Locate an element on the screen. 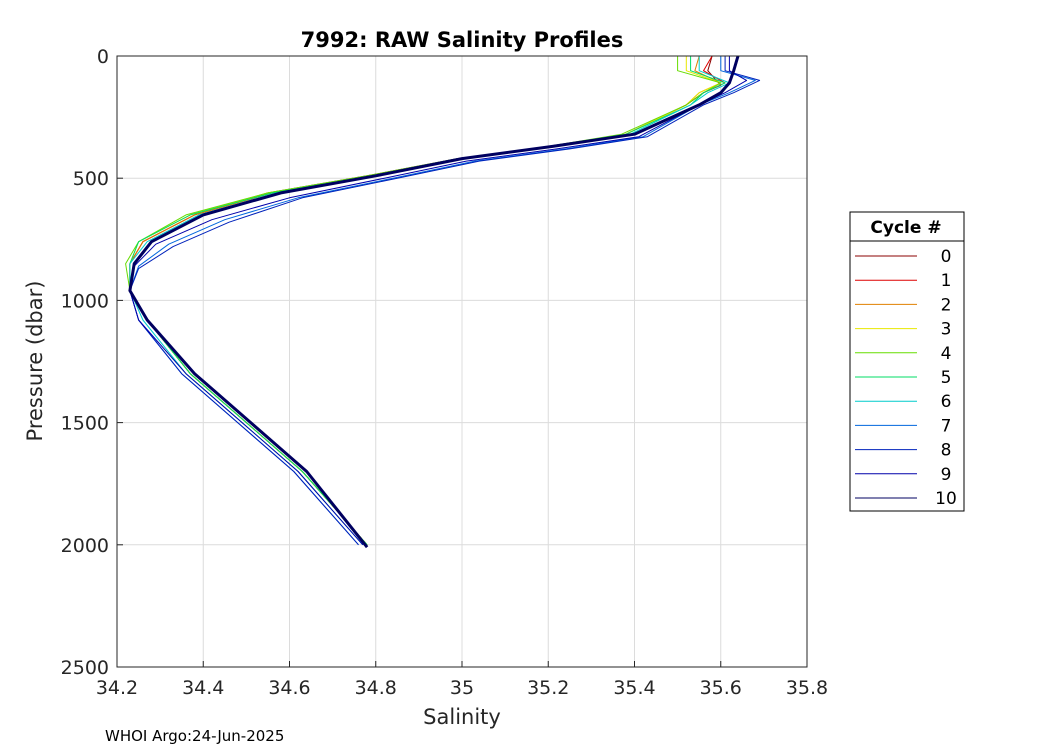 The height and width of the screenshot is (750, 1050). legend-label-cycle-4: 4 is located at coordinates (946, 354).